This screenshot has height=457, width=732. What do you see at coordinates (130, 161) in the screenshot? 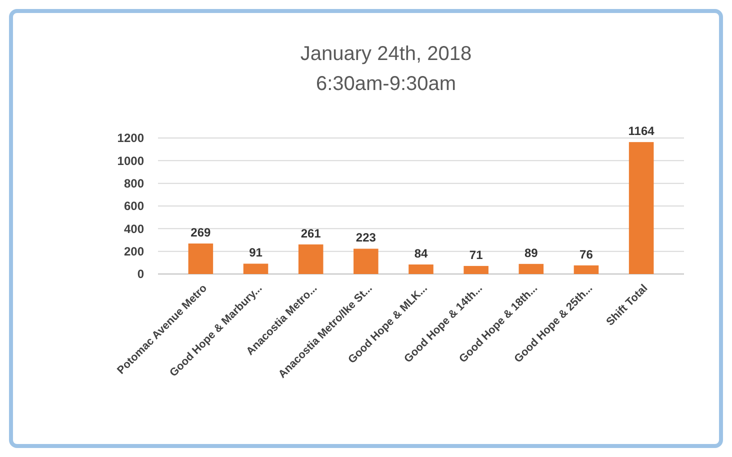
I see `y-tick-label: 1000` at bounding box center [130, 161].